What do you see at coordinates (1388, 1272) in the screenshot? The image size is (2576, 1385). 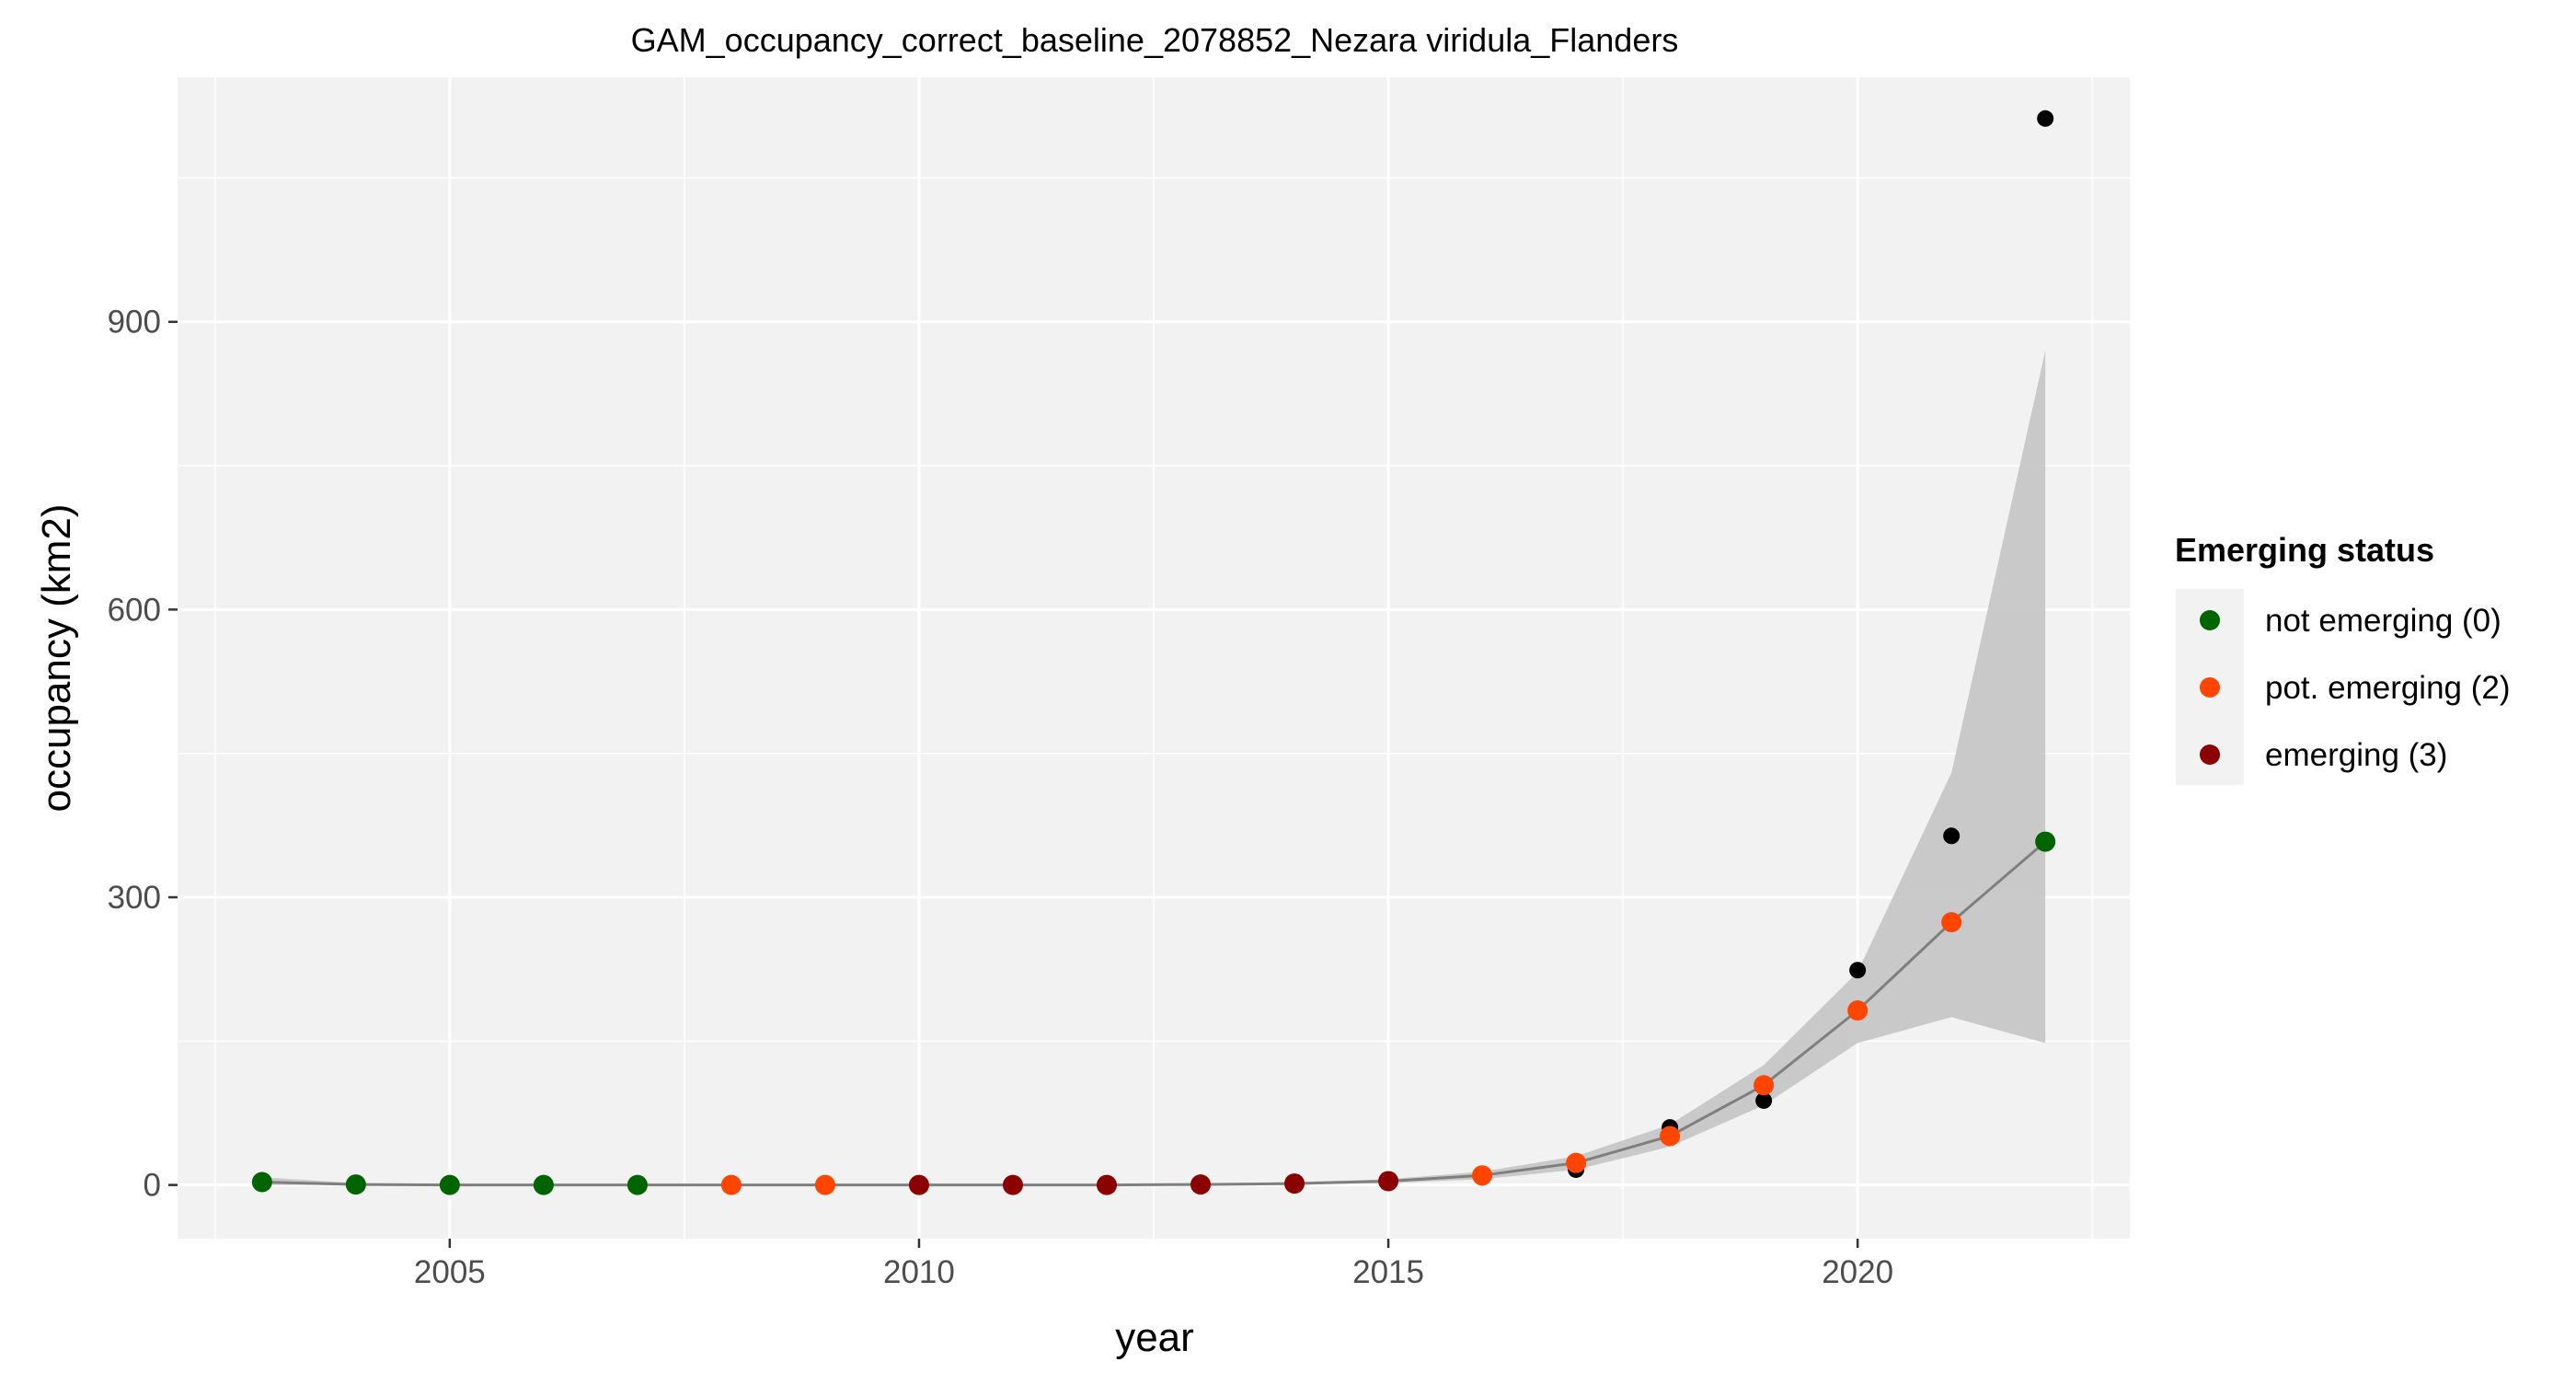 I see `x-tick-label: 2015` at bounding box center [1388, 1272].